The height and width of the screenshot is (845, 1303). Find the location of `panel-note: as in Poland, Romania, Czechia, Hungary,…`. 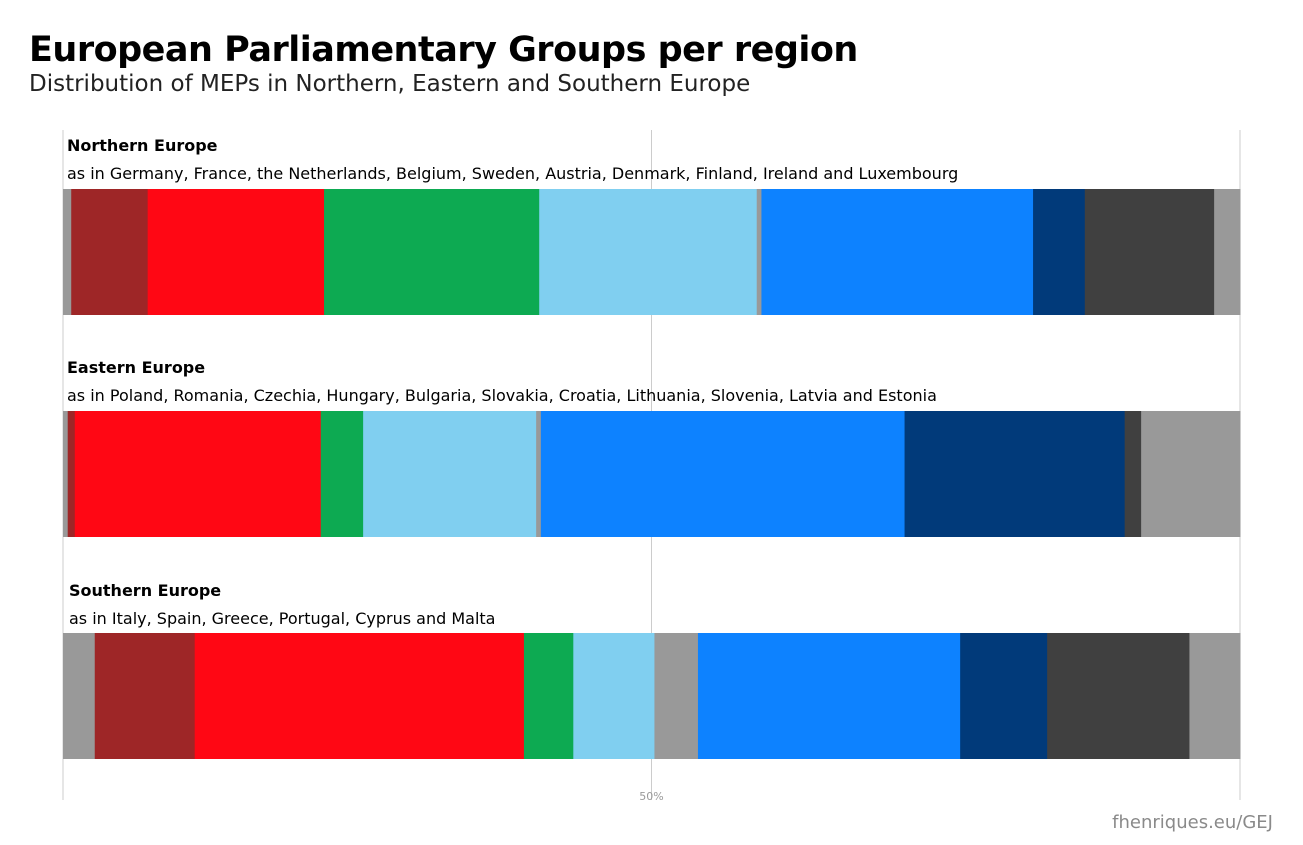

panel-note: as in Poland, Romania, Czechia, Hungary,… is located at coordinates (502, 395).